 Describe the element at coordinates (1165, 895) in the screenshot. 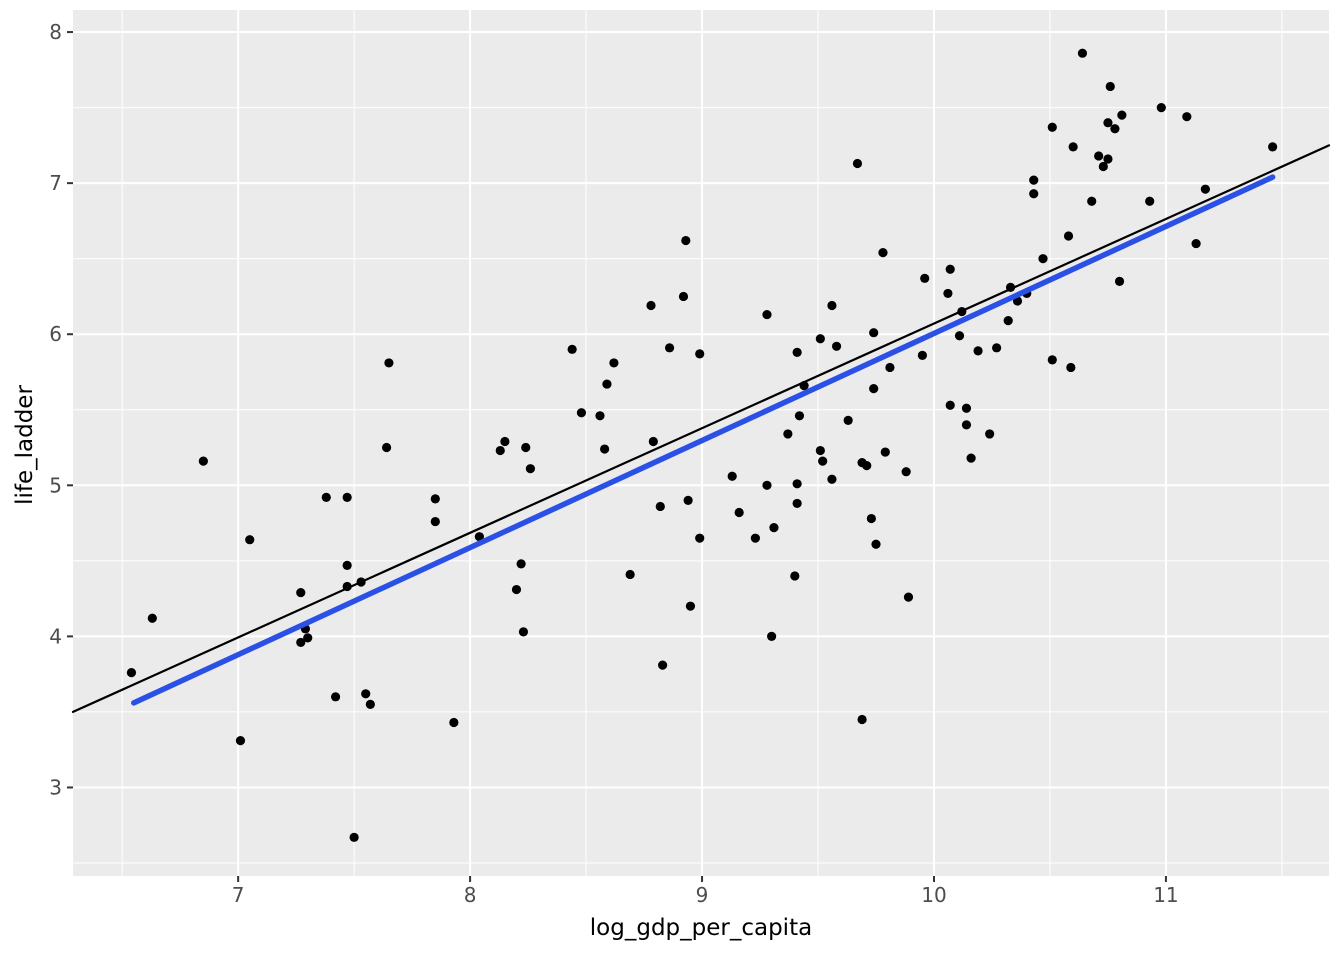

I see `x-tick-label: 11` at that location.